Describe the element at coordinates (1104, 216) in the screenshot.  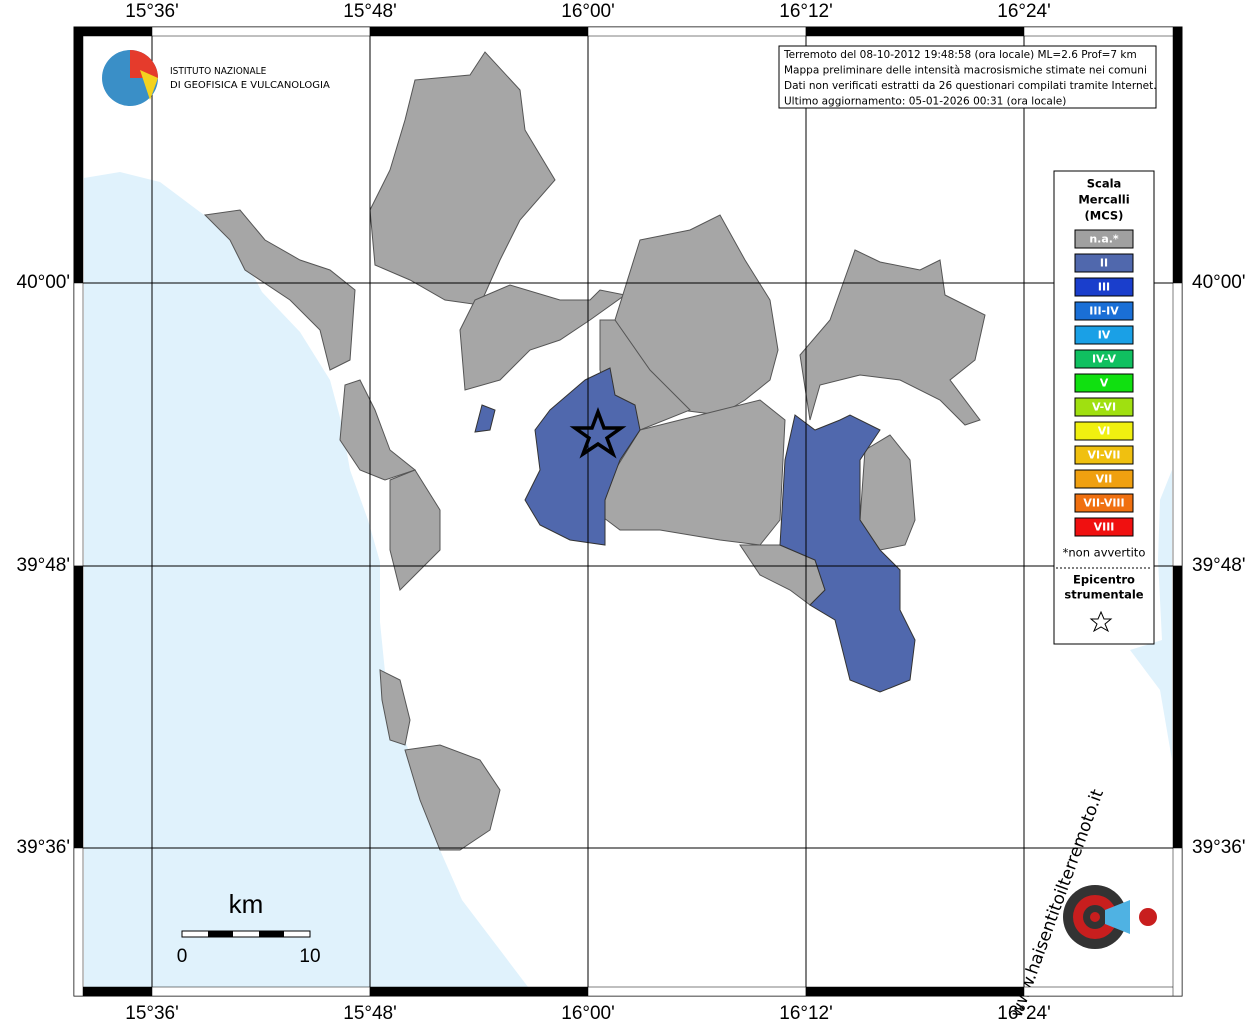
I see `legend-title: (MCS)` at that location.